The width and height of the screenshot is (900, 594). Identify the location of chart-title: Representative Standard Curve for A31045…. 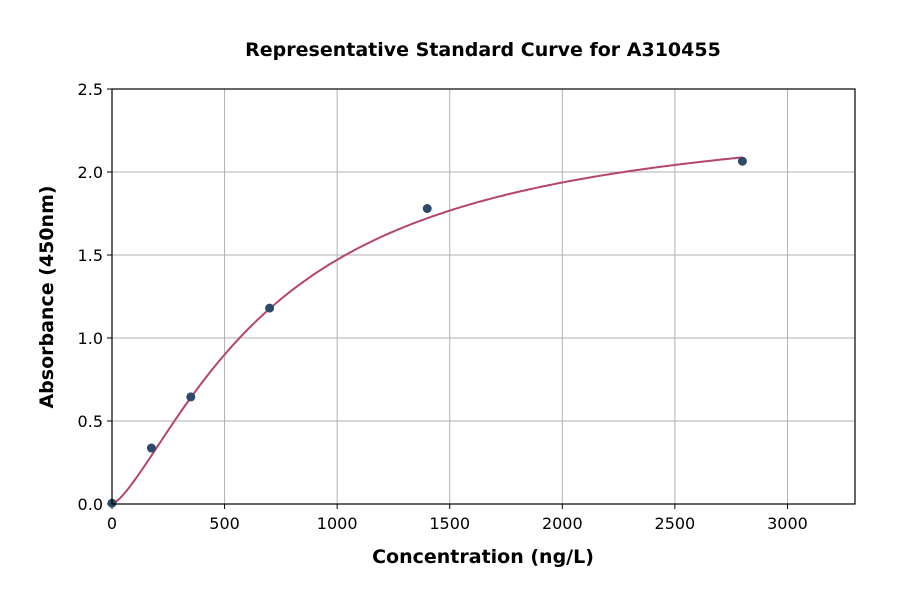
(483, 50).